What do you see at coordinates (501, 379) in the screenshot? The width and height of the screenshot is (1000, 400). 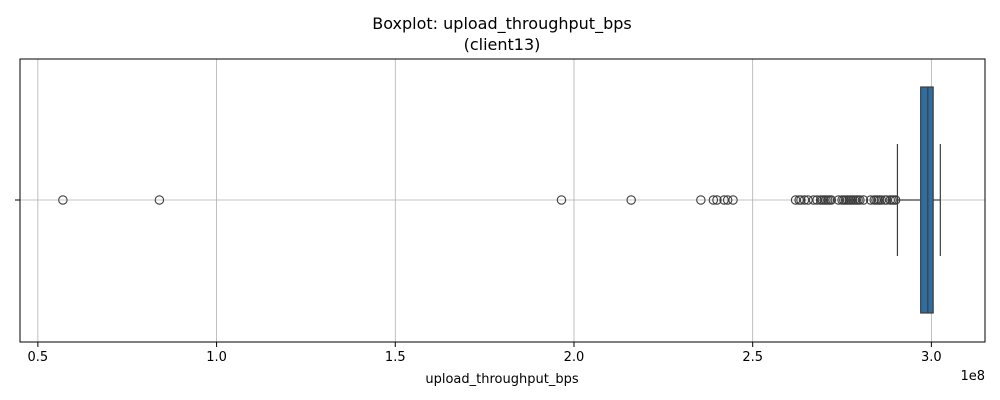 I see `x-axis-label: upload_throughput_bps` at bounding box center [501, 379].